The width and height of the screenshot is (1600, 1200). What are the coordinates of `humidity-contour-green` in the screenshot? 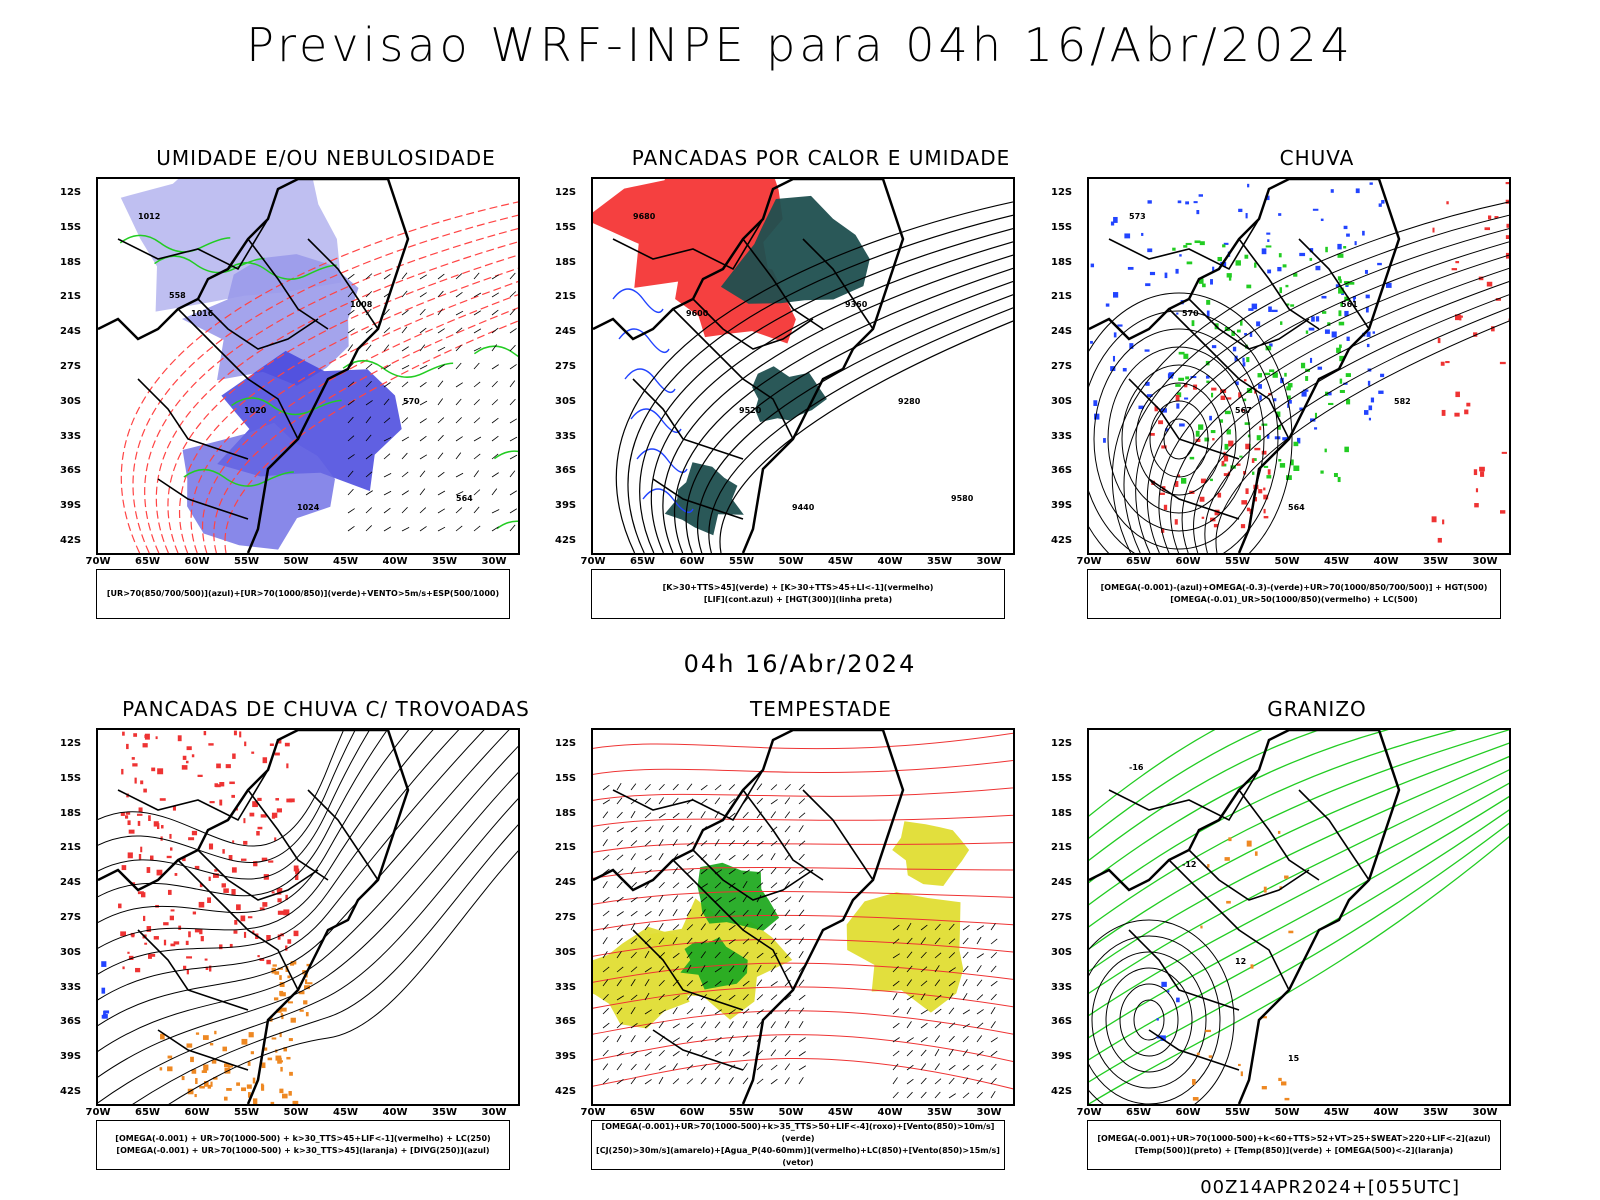 It's located at (507, 525).